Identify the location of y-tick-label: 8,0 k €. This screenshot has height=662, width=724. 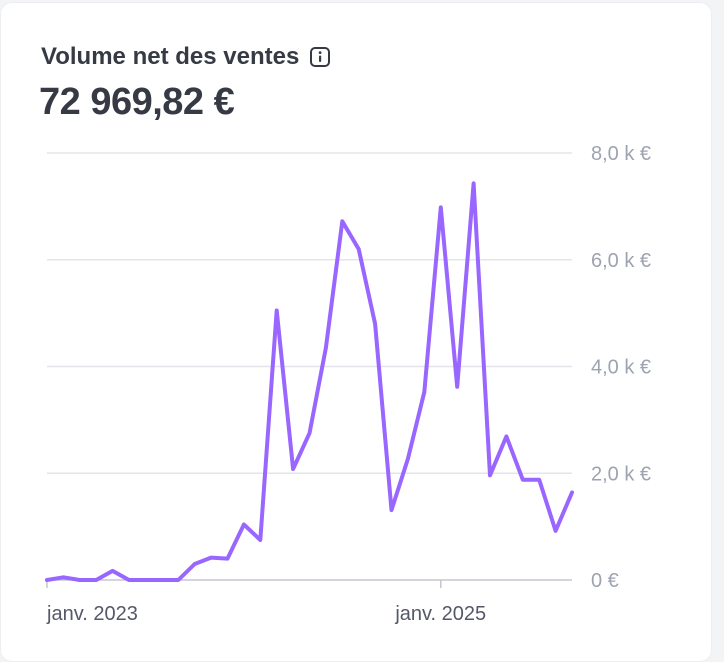
(621, 154).